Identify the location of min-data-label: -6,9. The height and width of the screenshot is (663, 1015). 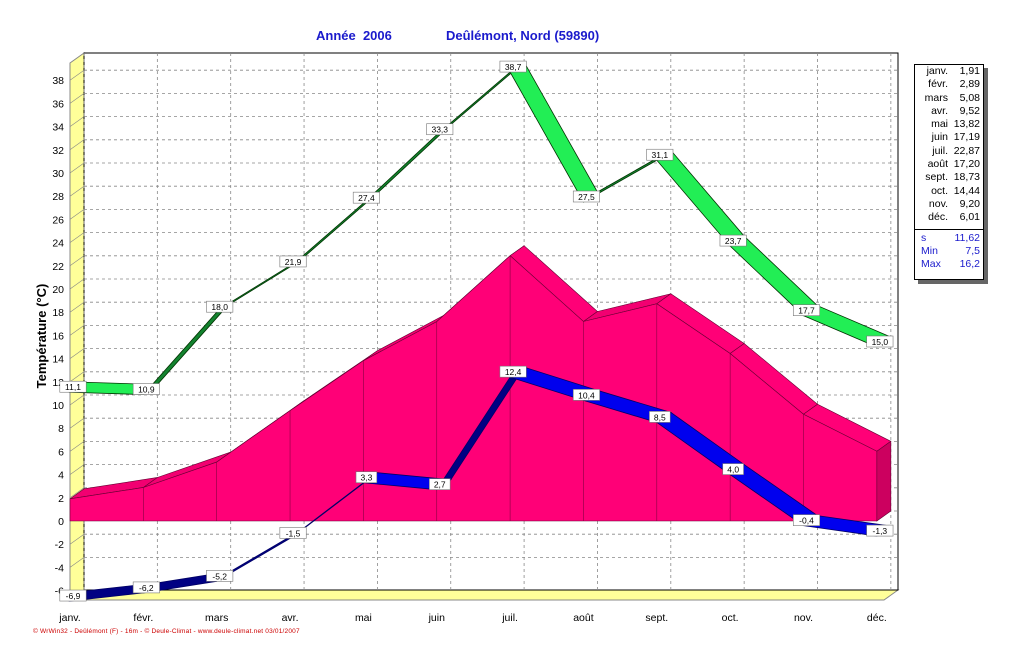
(73, 595).